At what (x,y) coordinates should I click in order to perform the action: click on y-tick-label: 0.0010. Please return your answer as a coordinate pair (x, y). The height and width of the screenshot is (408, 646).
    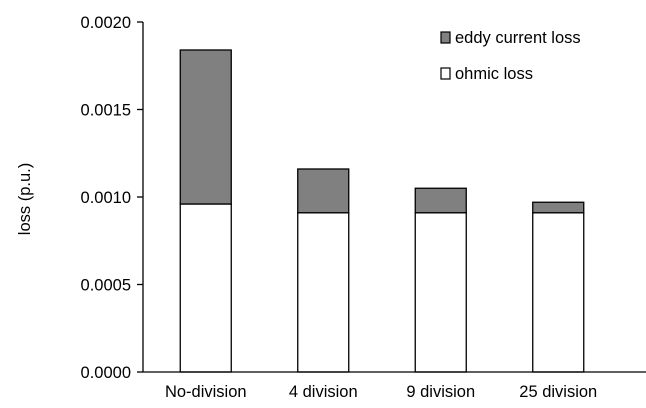
    Looking at the image, I should click on (106, 198).